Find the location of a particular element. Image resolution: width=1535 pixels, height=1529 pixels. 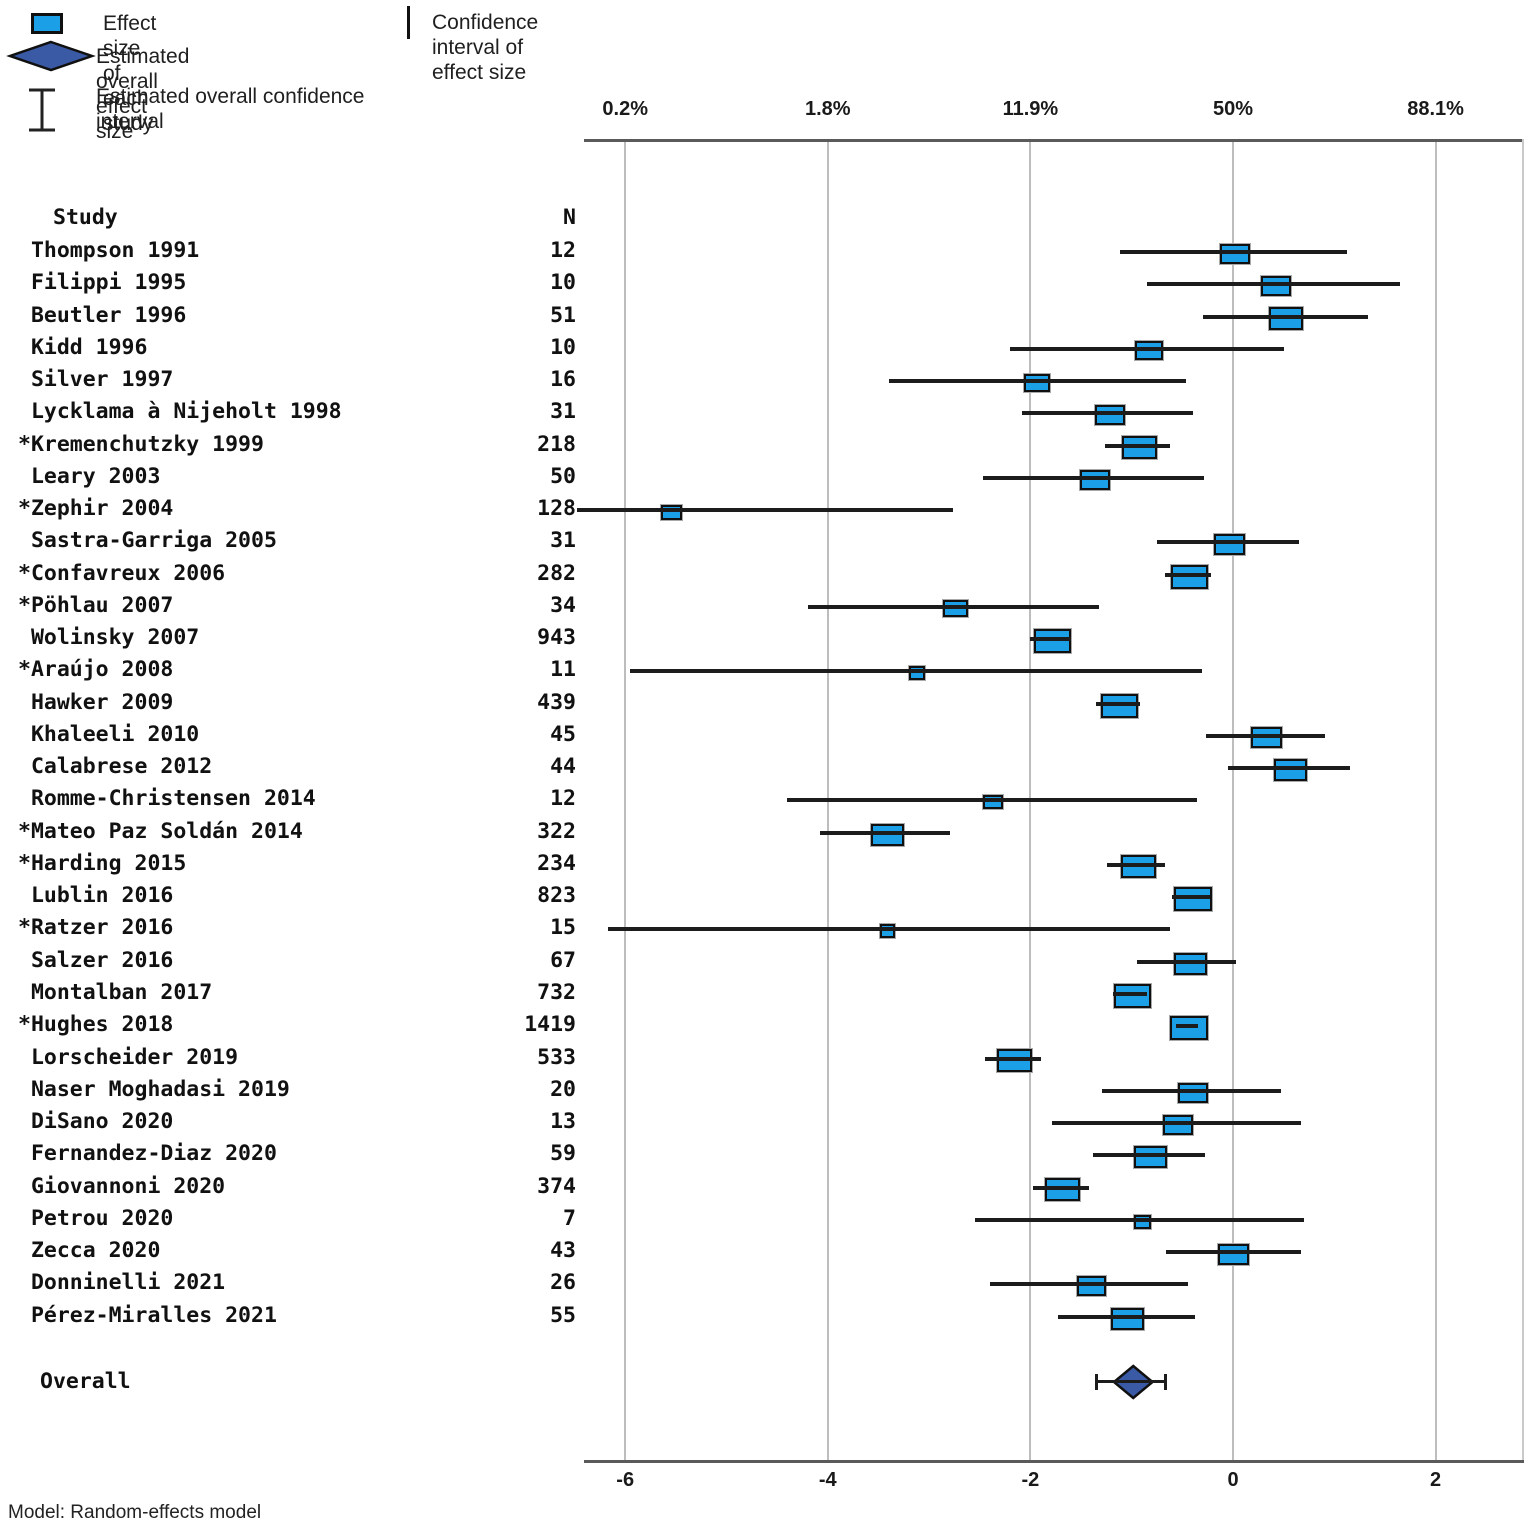

study-n-value: 50 is located at coordinates (563, 476).